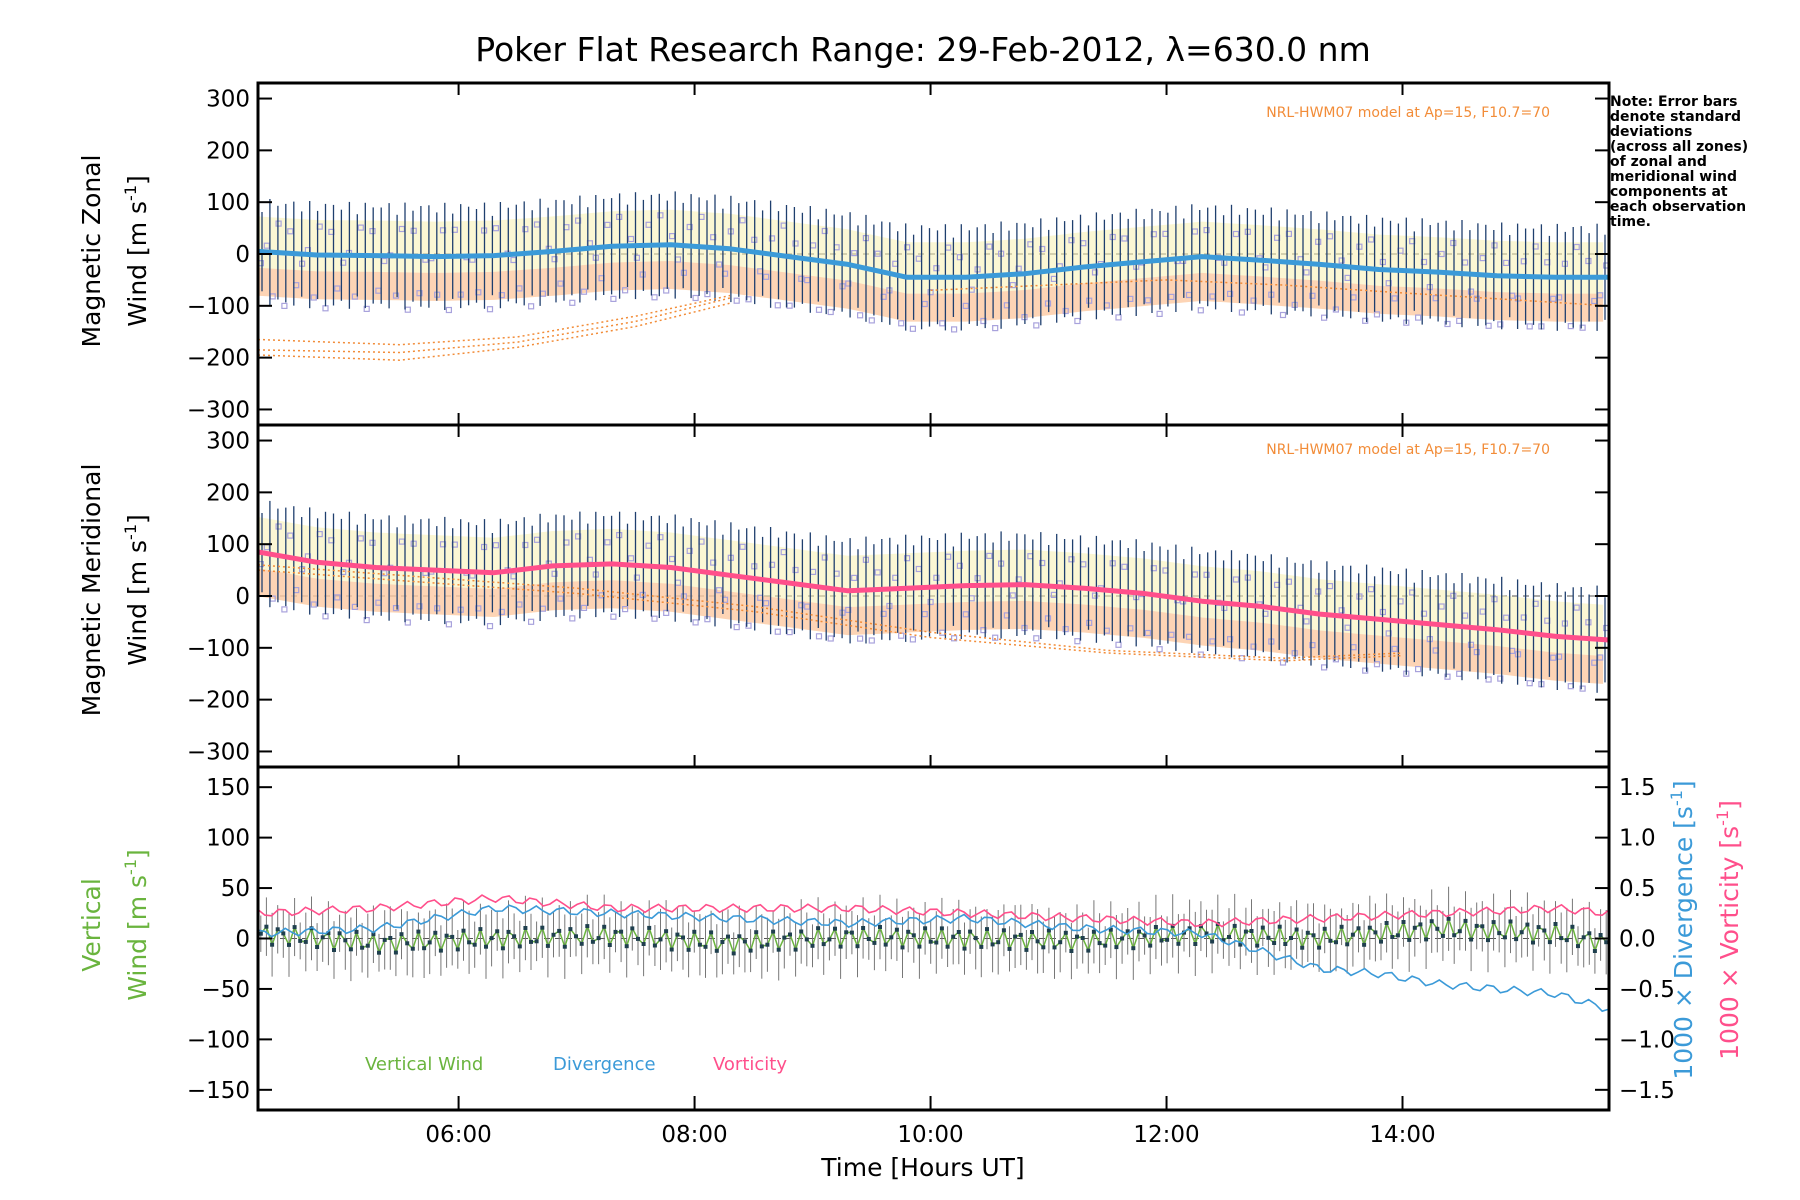 The height and width of the screenshot is (1200, 1800). I want to click on divergence-y2label-main: 1000 × Divergence [s, so click(1683, 943).